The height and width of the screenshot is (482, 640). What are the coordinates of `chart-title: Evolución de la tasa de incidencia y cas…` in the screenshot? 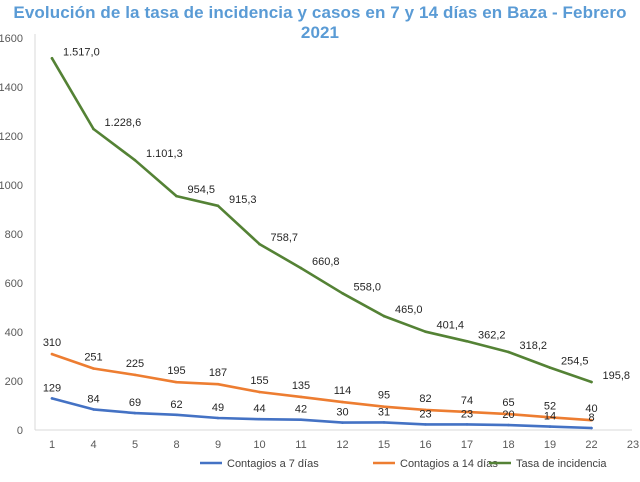 It's located at (320, 22).